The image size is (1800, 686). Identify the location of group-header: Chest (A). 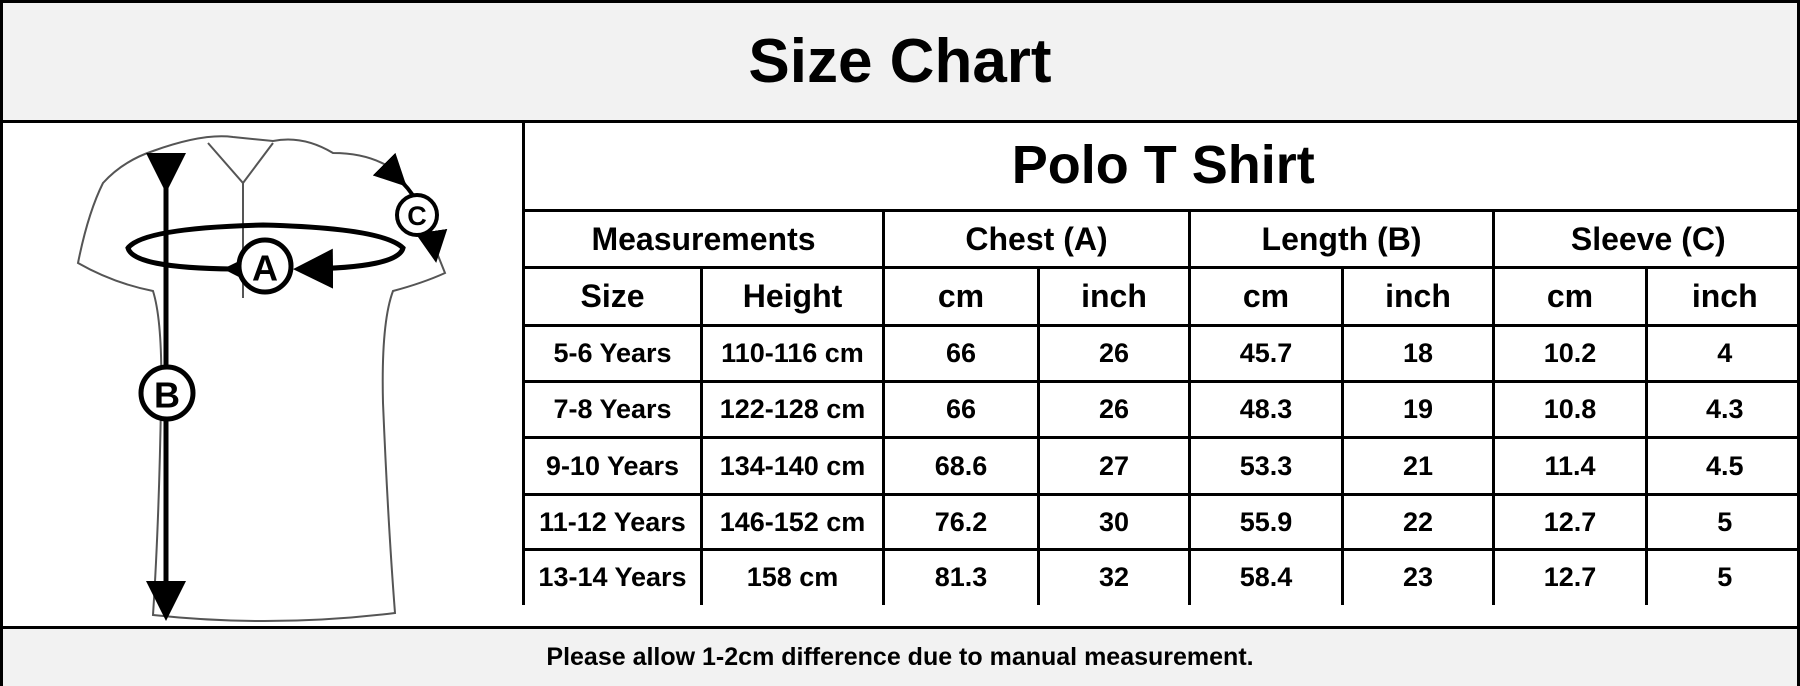
(1036, 239).